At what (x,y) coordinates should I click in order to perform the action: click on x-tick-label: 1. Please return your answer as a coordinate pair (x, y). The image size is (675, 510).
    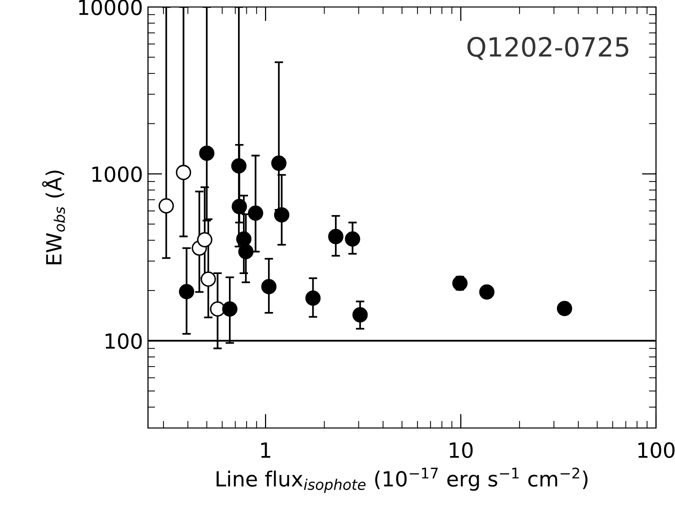
    Looking at the image, I should click on (265, 450).